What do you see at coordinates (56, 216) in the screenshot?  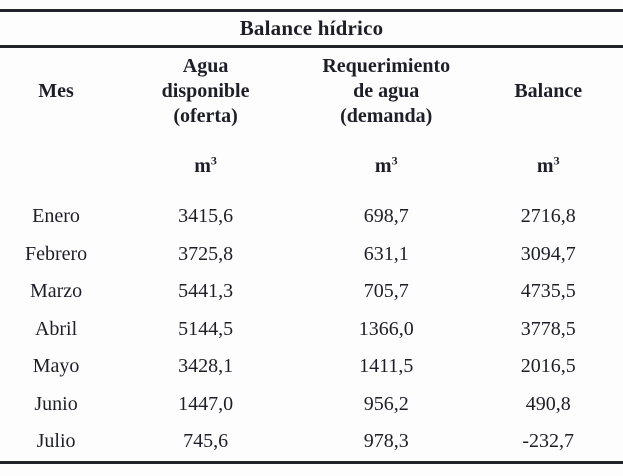 I see `cell-mes: Enero` at bounding box center [56, 216].